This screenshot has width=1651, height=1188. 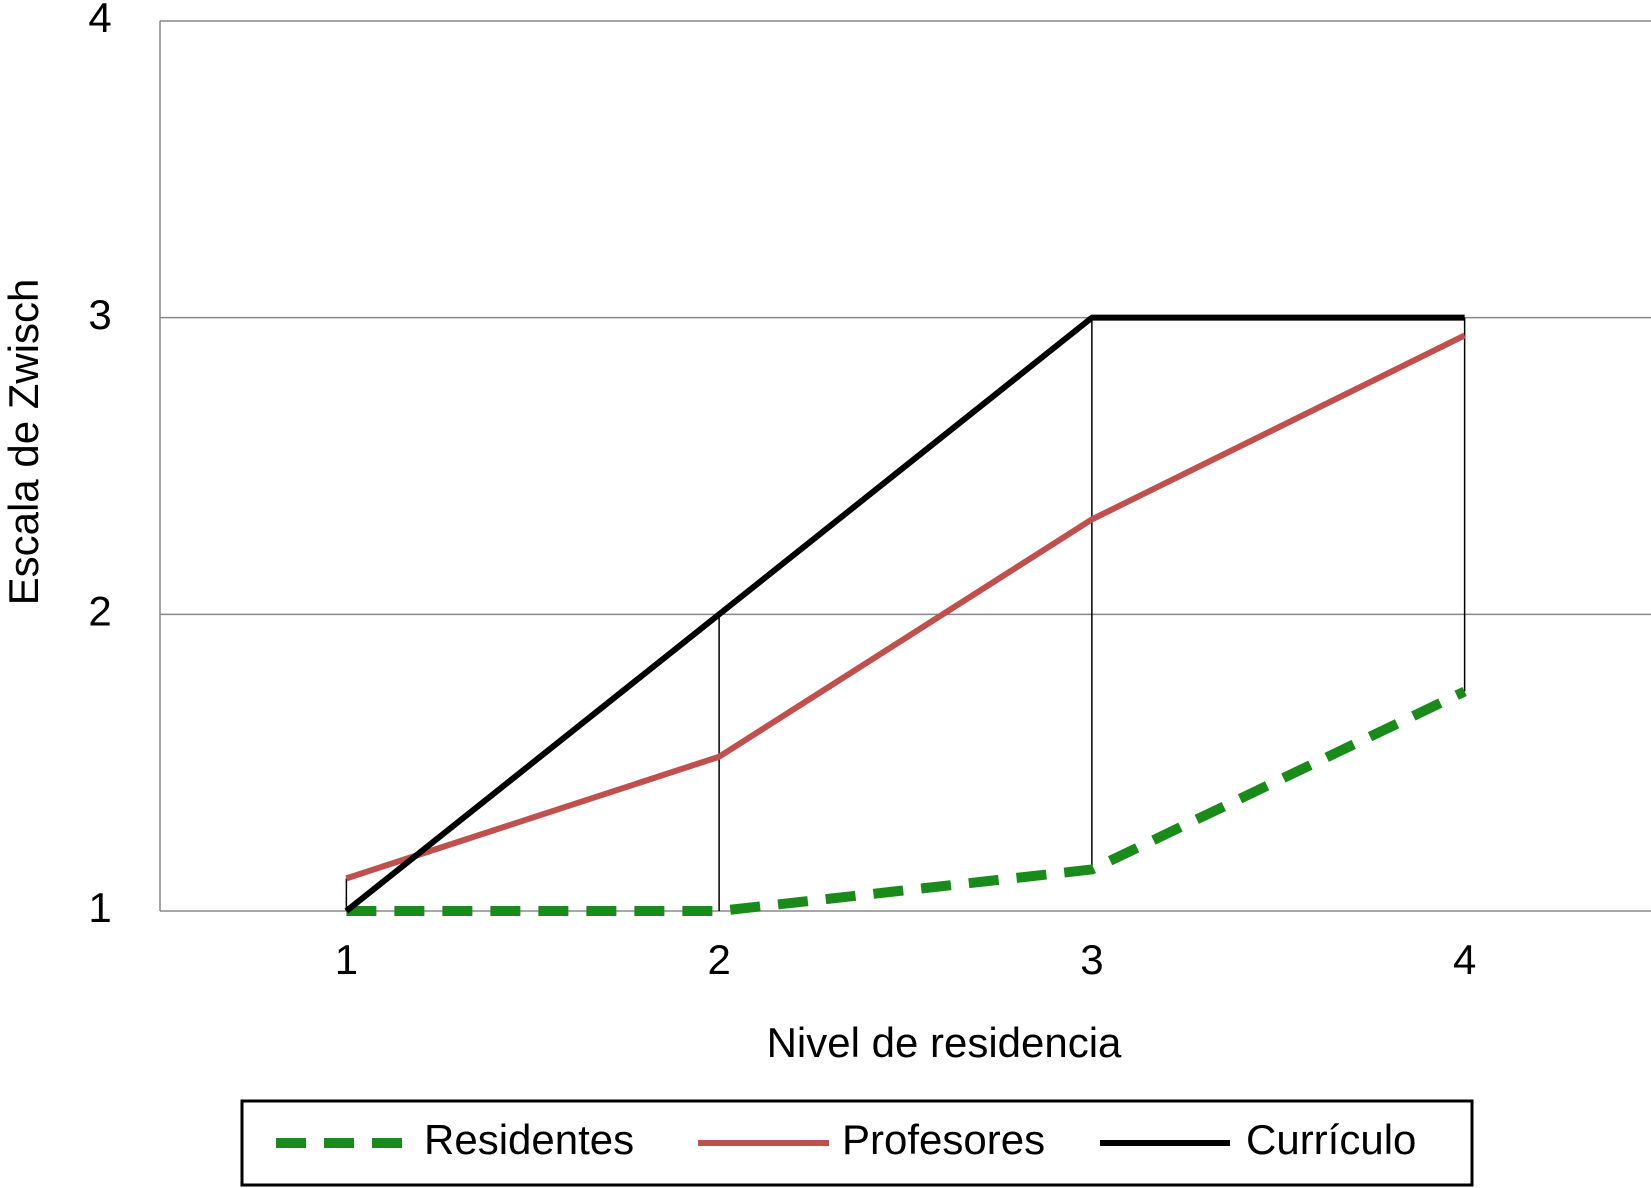 What do you see at coordinates (944, 1042) in the screenshot?
I see `x-axis-title: Nivel de residencia` at bounding box center [944, 1042].